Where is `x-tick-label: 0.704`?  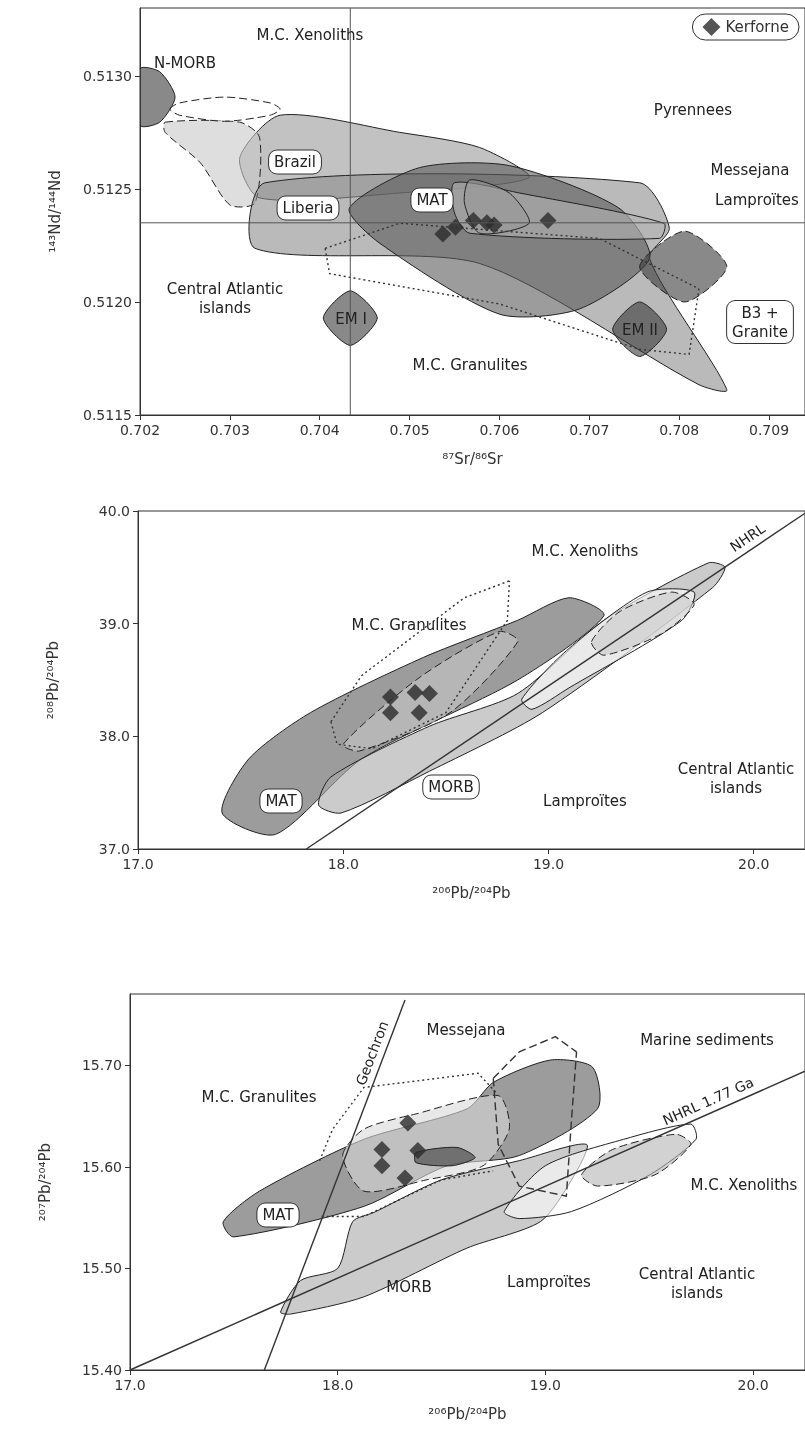
x-tick-label: 0.704 is located at coordinates (319, 430).